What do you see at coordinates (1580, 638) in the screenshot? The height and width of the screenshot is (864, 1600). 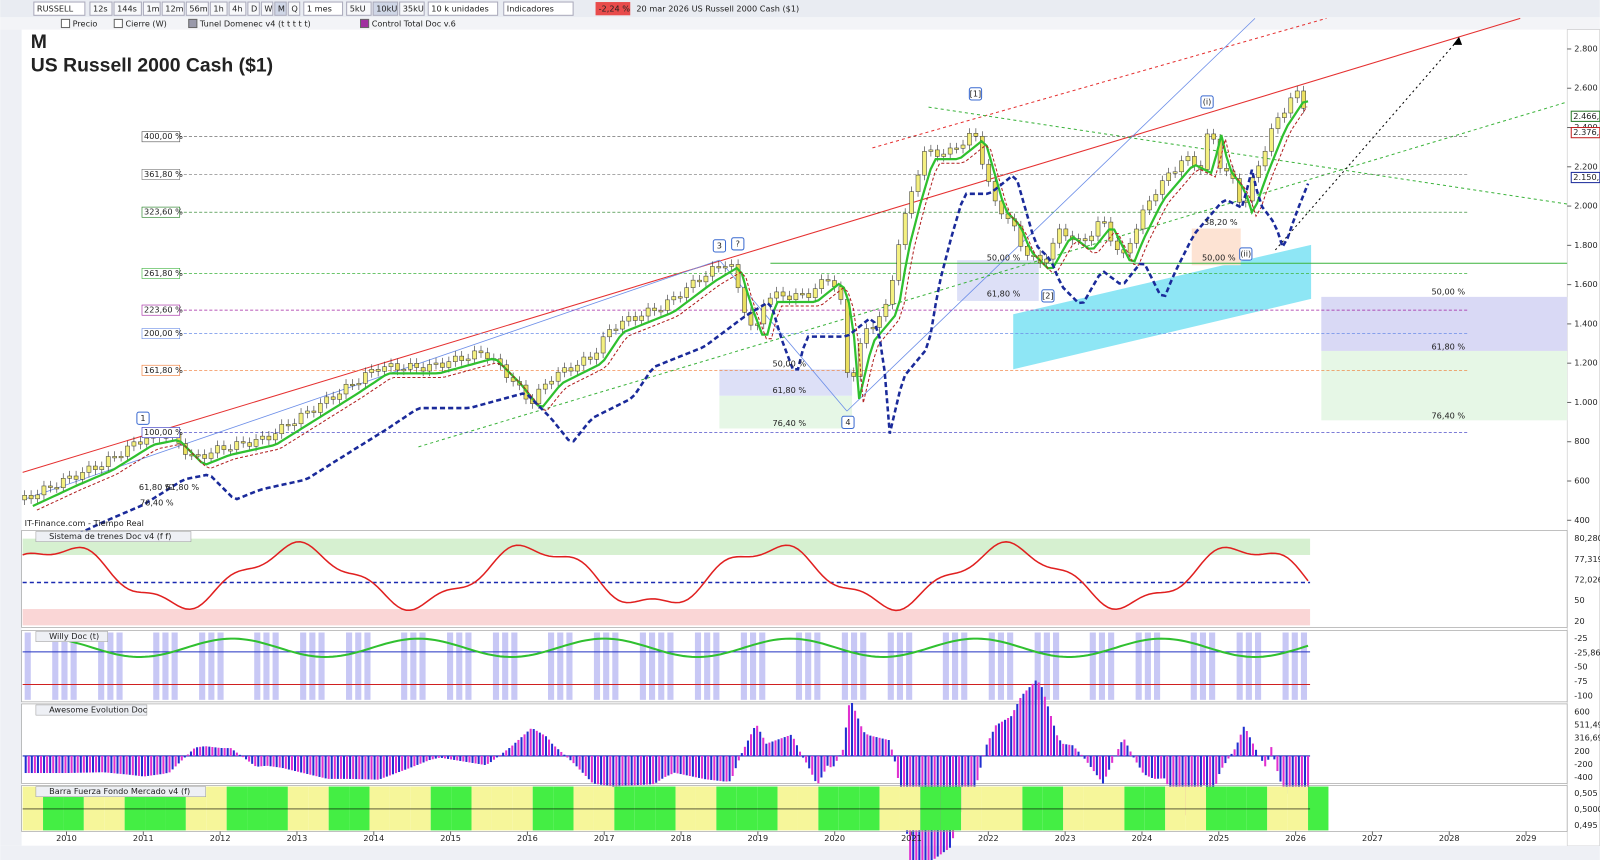 I see `panel-axis-label: -25` at bounding box center [1580, 638].